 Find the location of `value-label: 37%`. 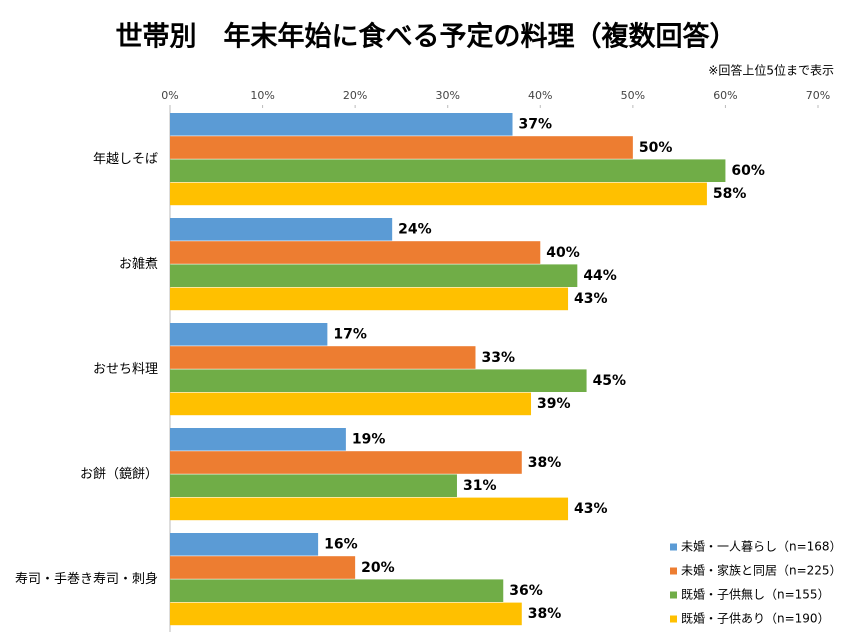

value-label: 37% is located at coordinates (536, 125).